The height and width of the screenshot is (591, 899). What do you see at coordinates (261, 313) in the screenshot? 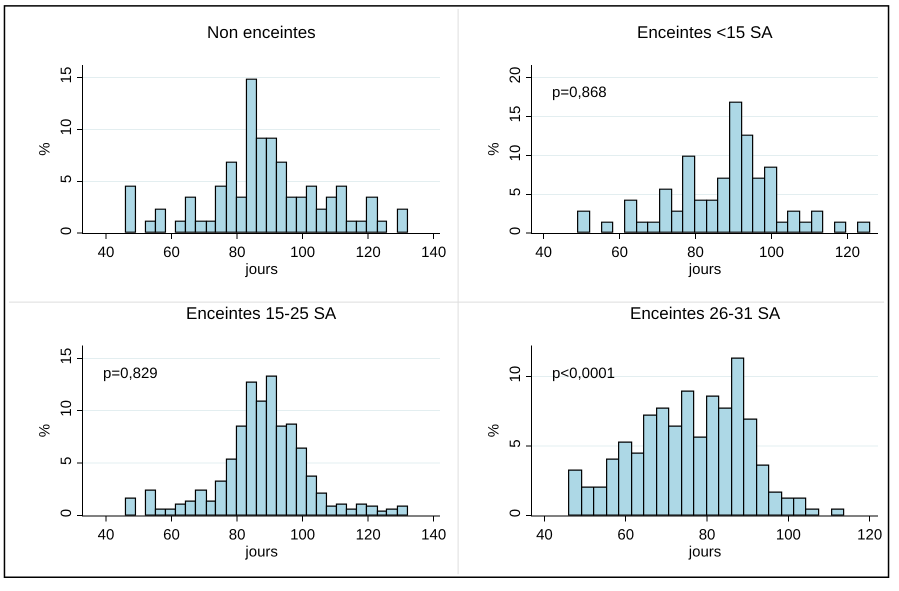
I see `chart-title: Enceintes 15-25 SA` at bounding box center [261, 313].